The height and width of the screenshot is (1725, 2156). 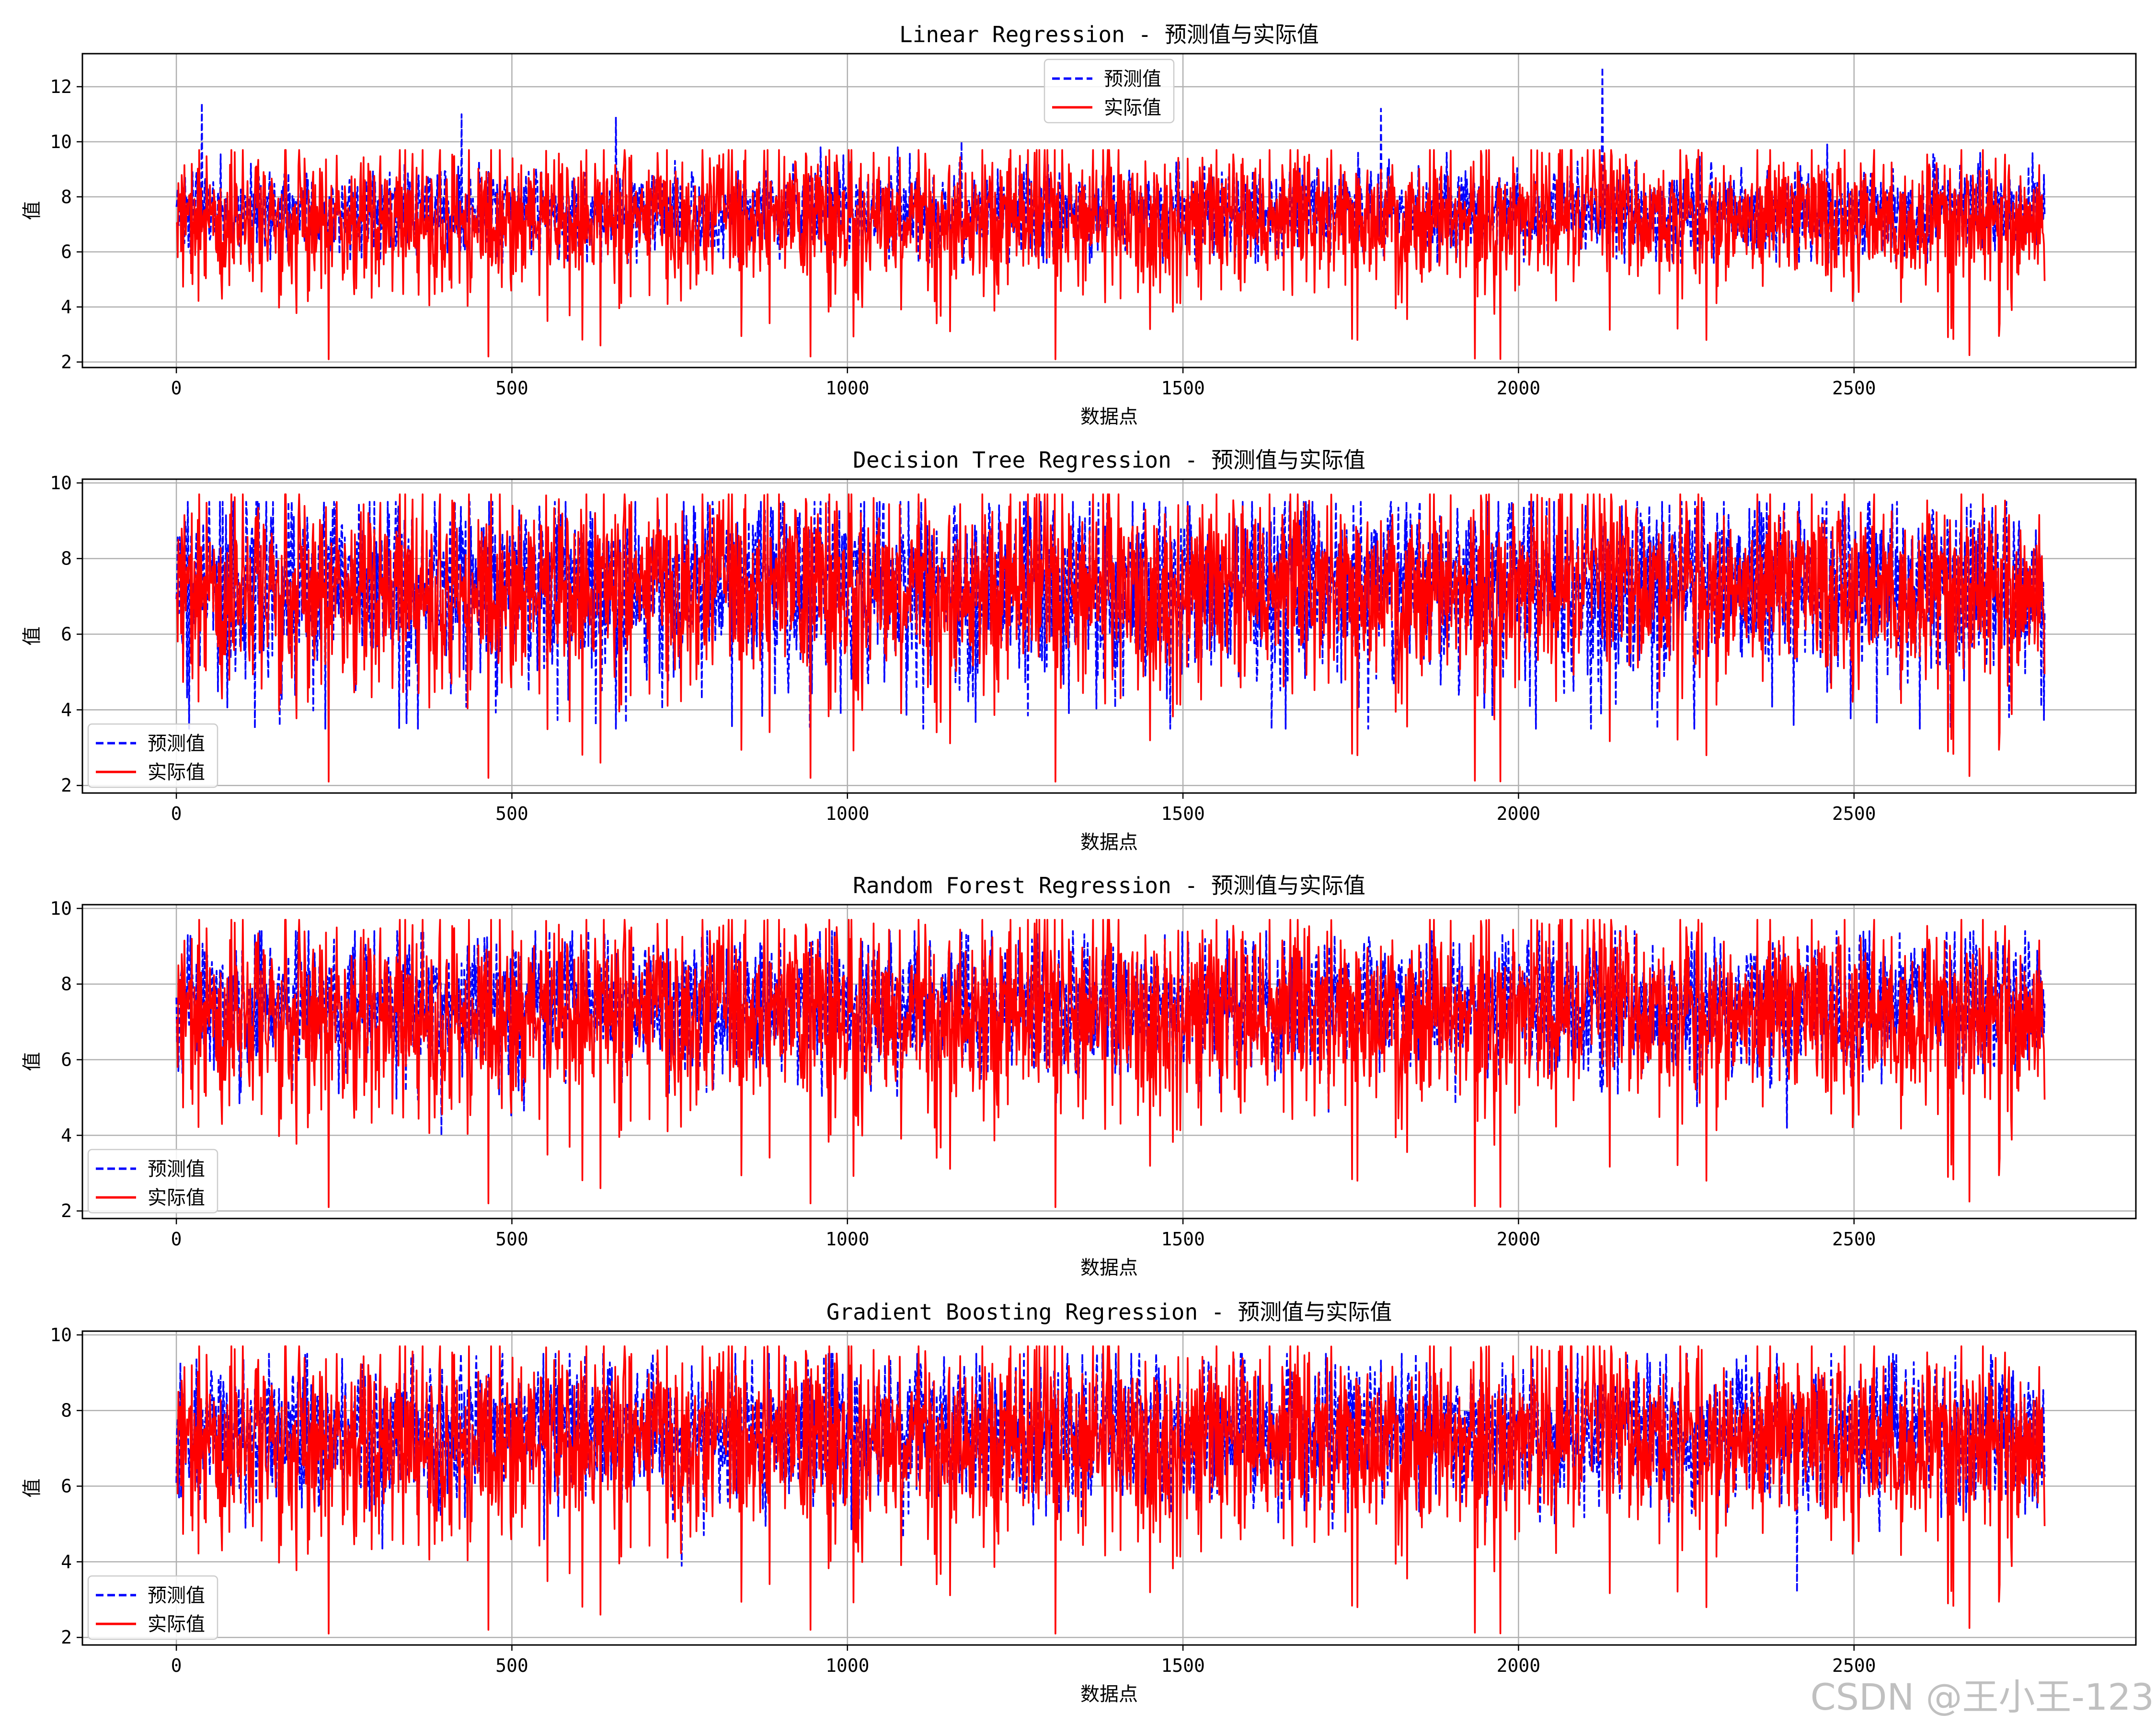 I want to click on chart-title: Random Forest Regression - 预测值与实际值, so click(x=1109, y=885).